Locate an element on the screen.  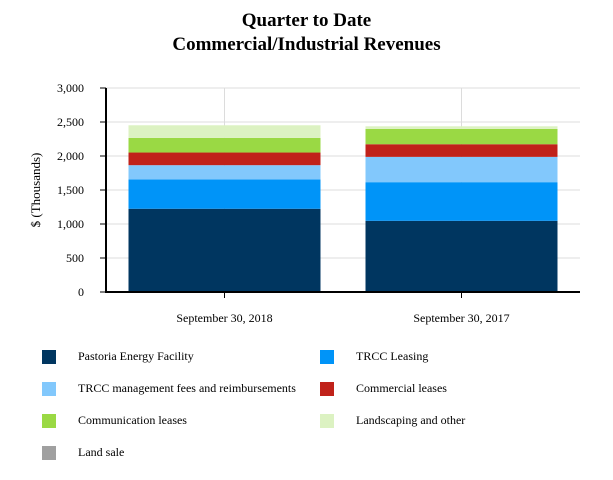
legend-label: Land sale is located at coordinates (101, 452).